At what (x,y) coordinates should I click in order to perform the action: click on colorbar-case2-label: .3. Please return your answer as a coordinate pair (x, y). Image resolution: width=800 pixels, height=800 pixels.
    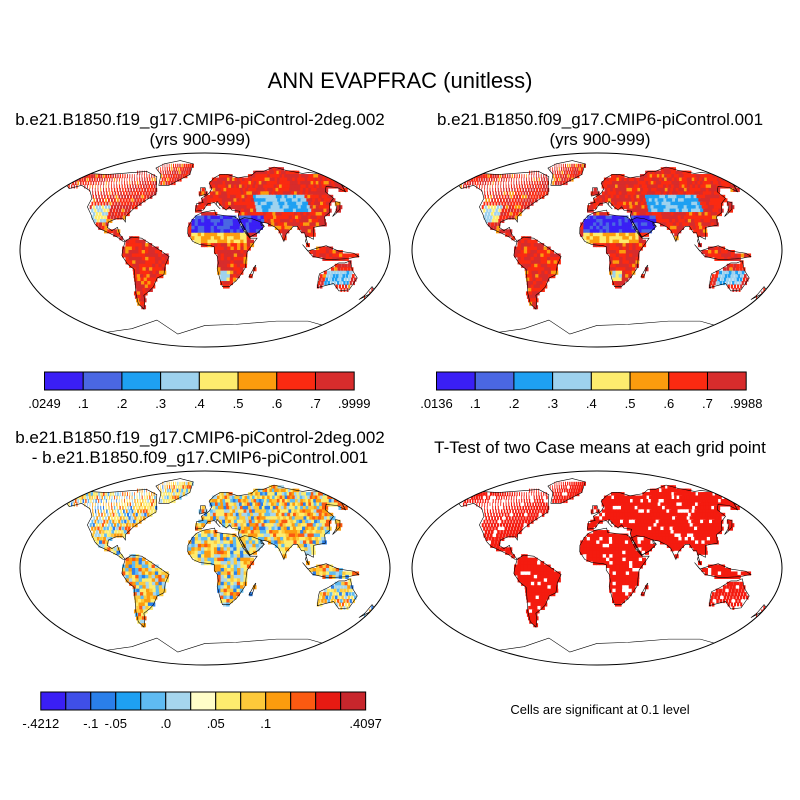
    Looking at the image, I should click on (552, 403).